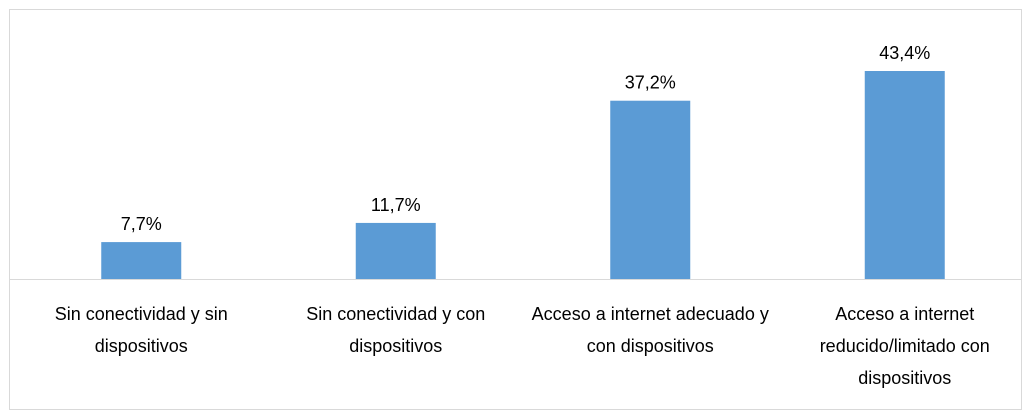 This screenshot has height=412, width=1023. Describe the element at coordinates (650, 83) in the screenshot. I see `data-label: 37,2%` at that location.